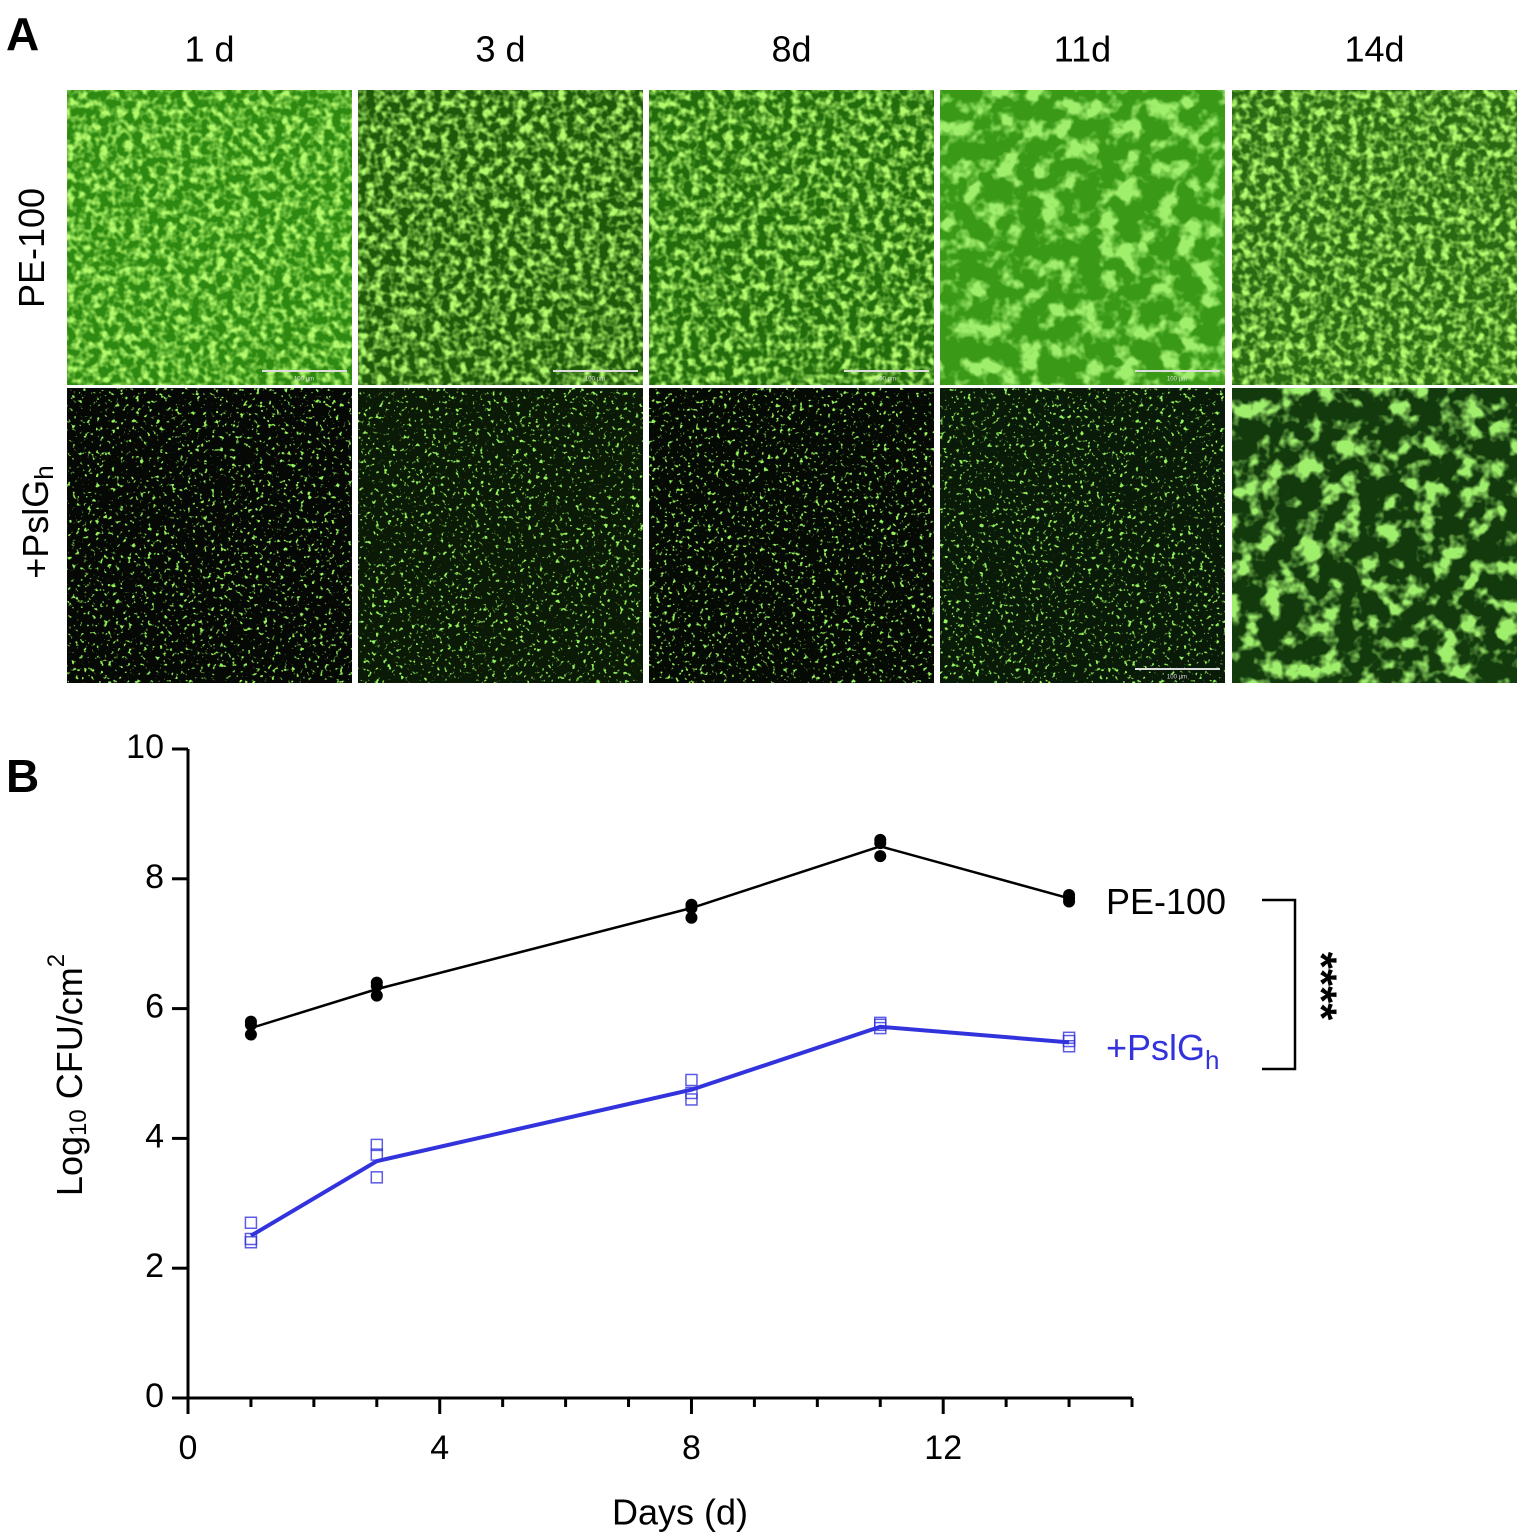  What do you see at coordinates (35, 529) in the screenshot?
I see `row-label-text: +PslG` at bounding box center [35, 529].